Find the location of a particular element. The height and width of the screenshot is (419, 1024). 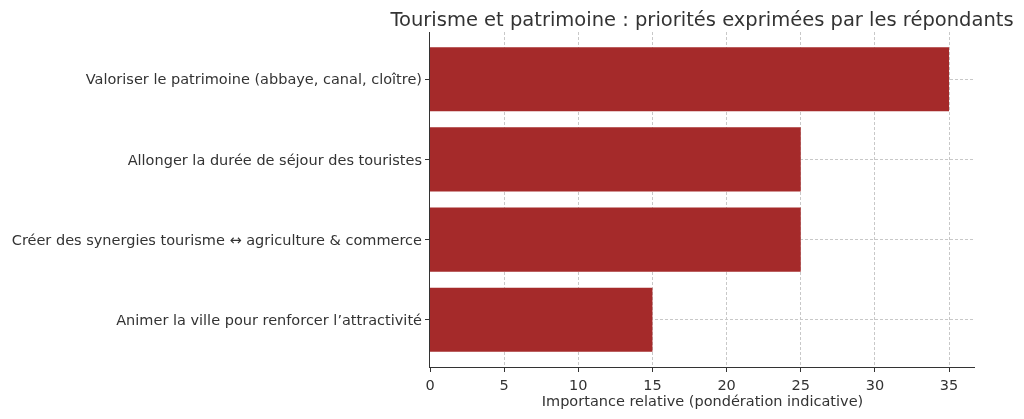

x-tick-label: 35 is located at coordinates (949, 384).